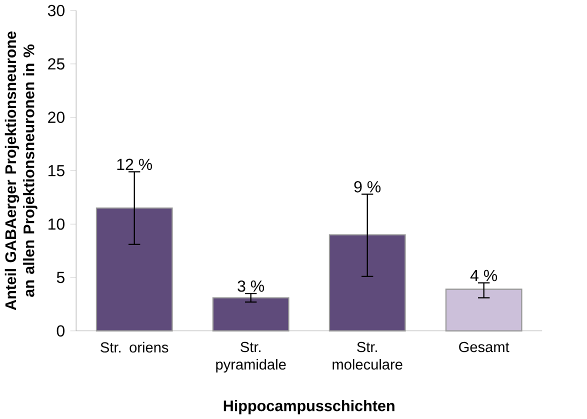 The width and height of the screenshot is (587, 419). I want to click on y-tick-label: 5, so click(60, 278).